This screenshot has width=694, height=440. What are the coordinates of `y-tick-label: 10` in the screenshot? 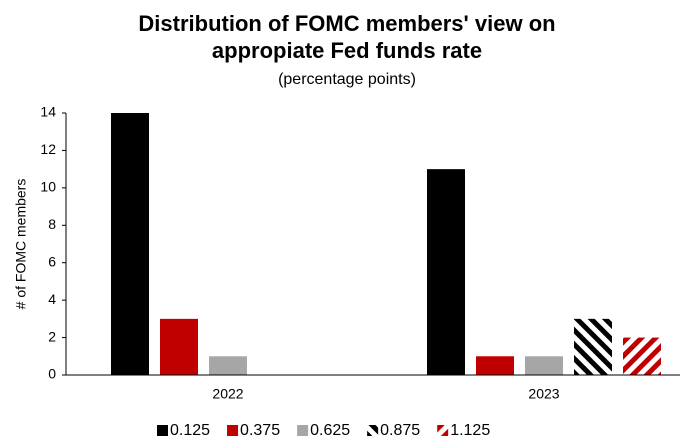 It's located at (48, 187).